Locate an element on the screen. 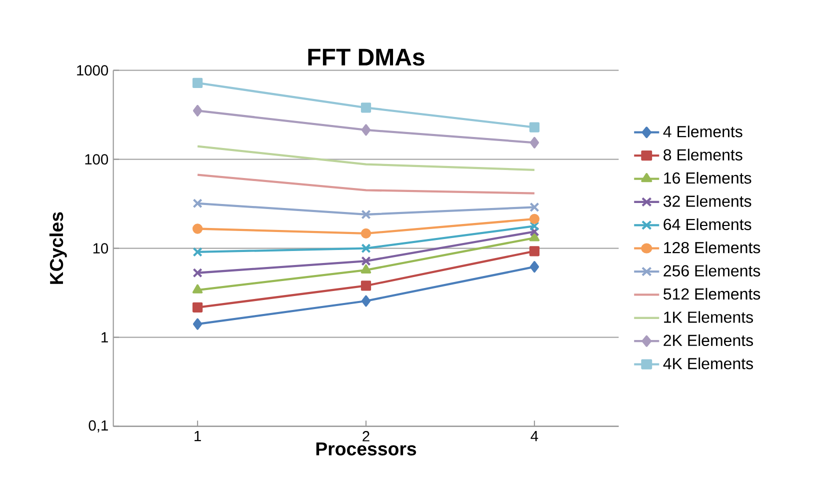  chart-title: FFT DMAs is located at coordinates (366, 57).